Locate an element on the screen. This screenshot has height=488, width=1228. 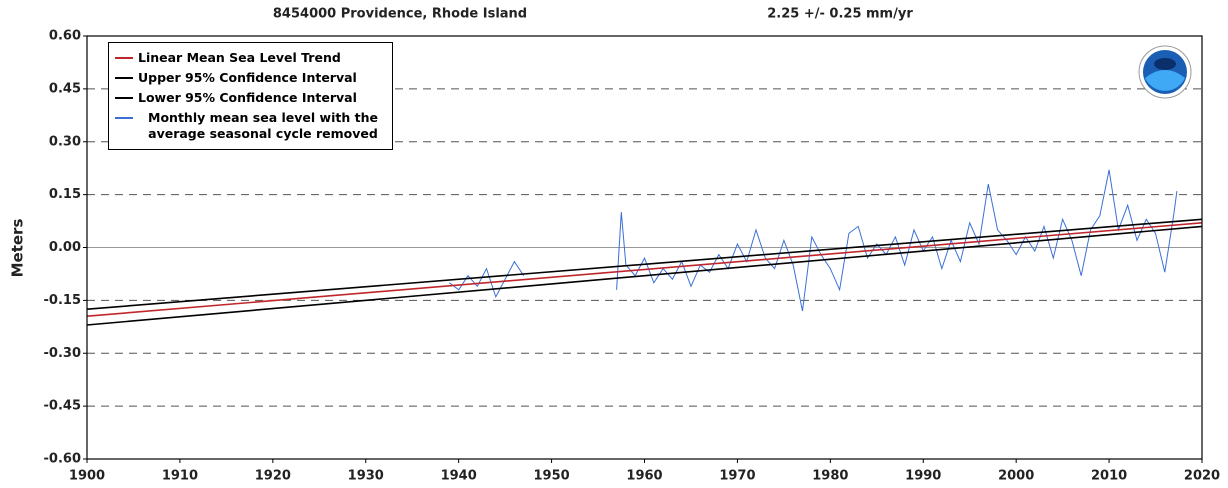
x-tick-label: 2000 is located at coordinates (1016, 476).